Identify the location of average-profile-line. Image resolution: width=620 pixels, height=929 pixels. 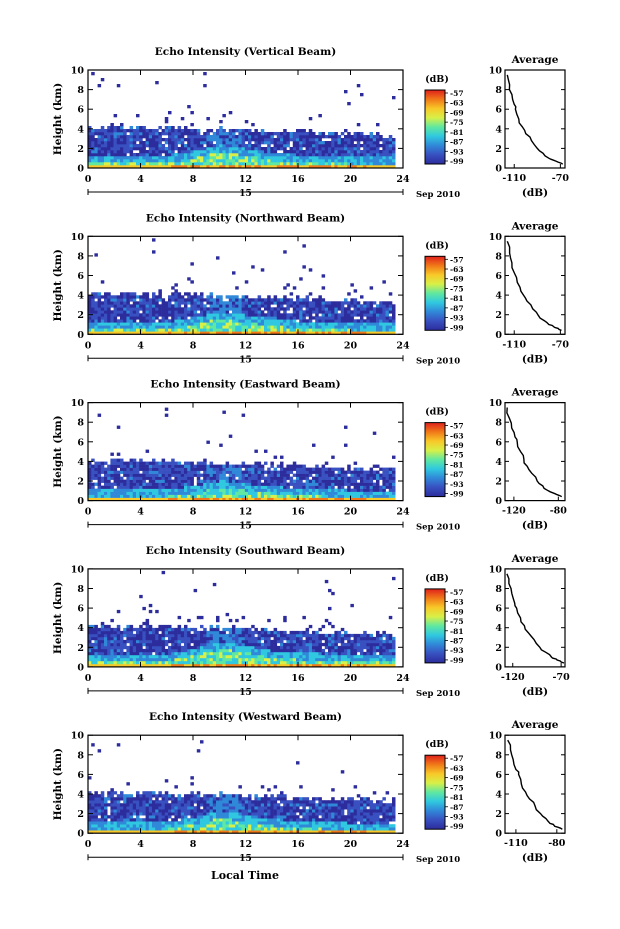
(534, 286).